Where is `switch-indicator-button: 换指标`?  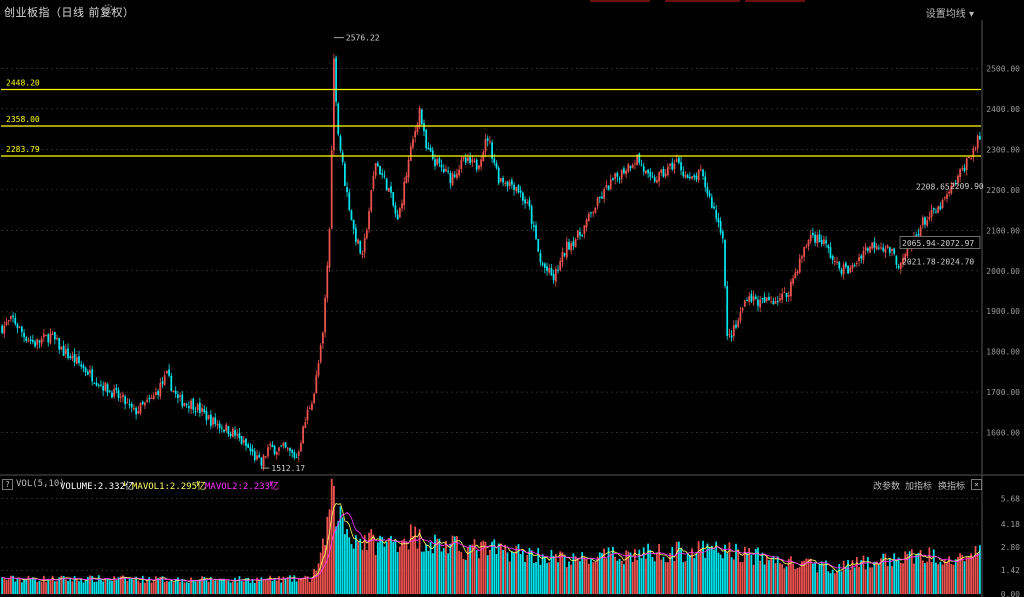 switch-indicator-button: 换指标 is located at coordinates (952, 487).